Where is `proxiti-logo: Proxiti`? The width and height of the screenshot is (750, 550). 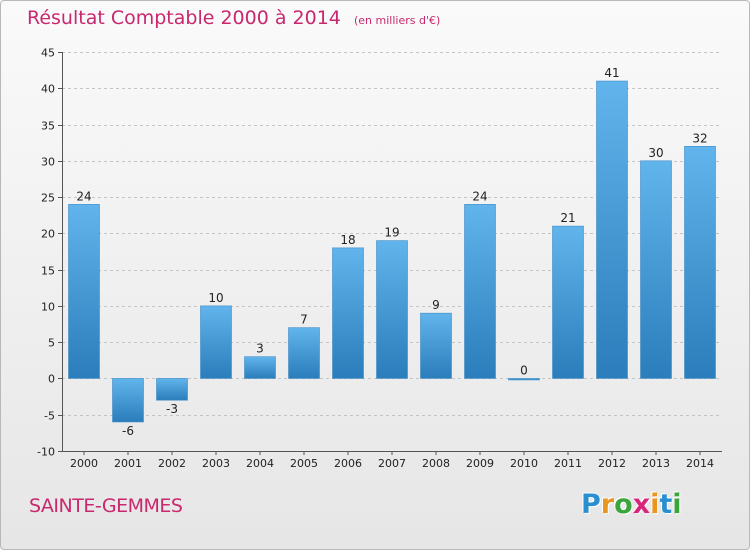
proxiti-logo: Proxiti is located at coordinates (631, 504).